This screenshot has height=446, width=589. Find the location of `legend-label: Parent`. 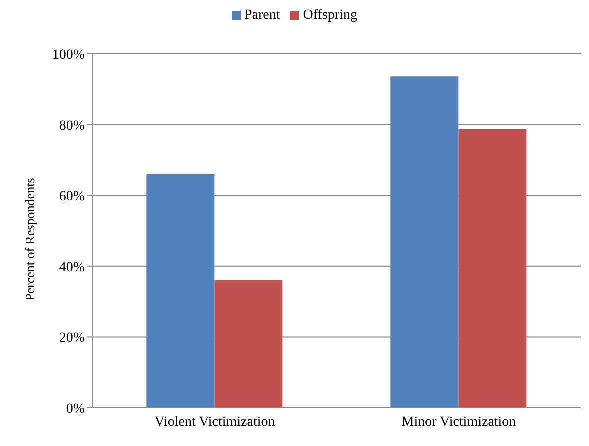

legend-label: Parent is located at coordinates (262, 15).